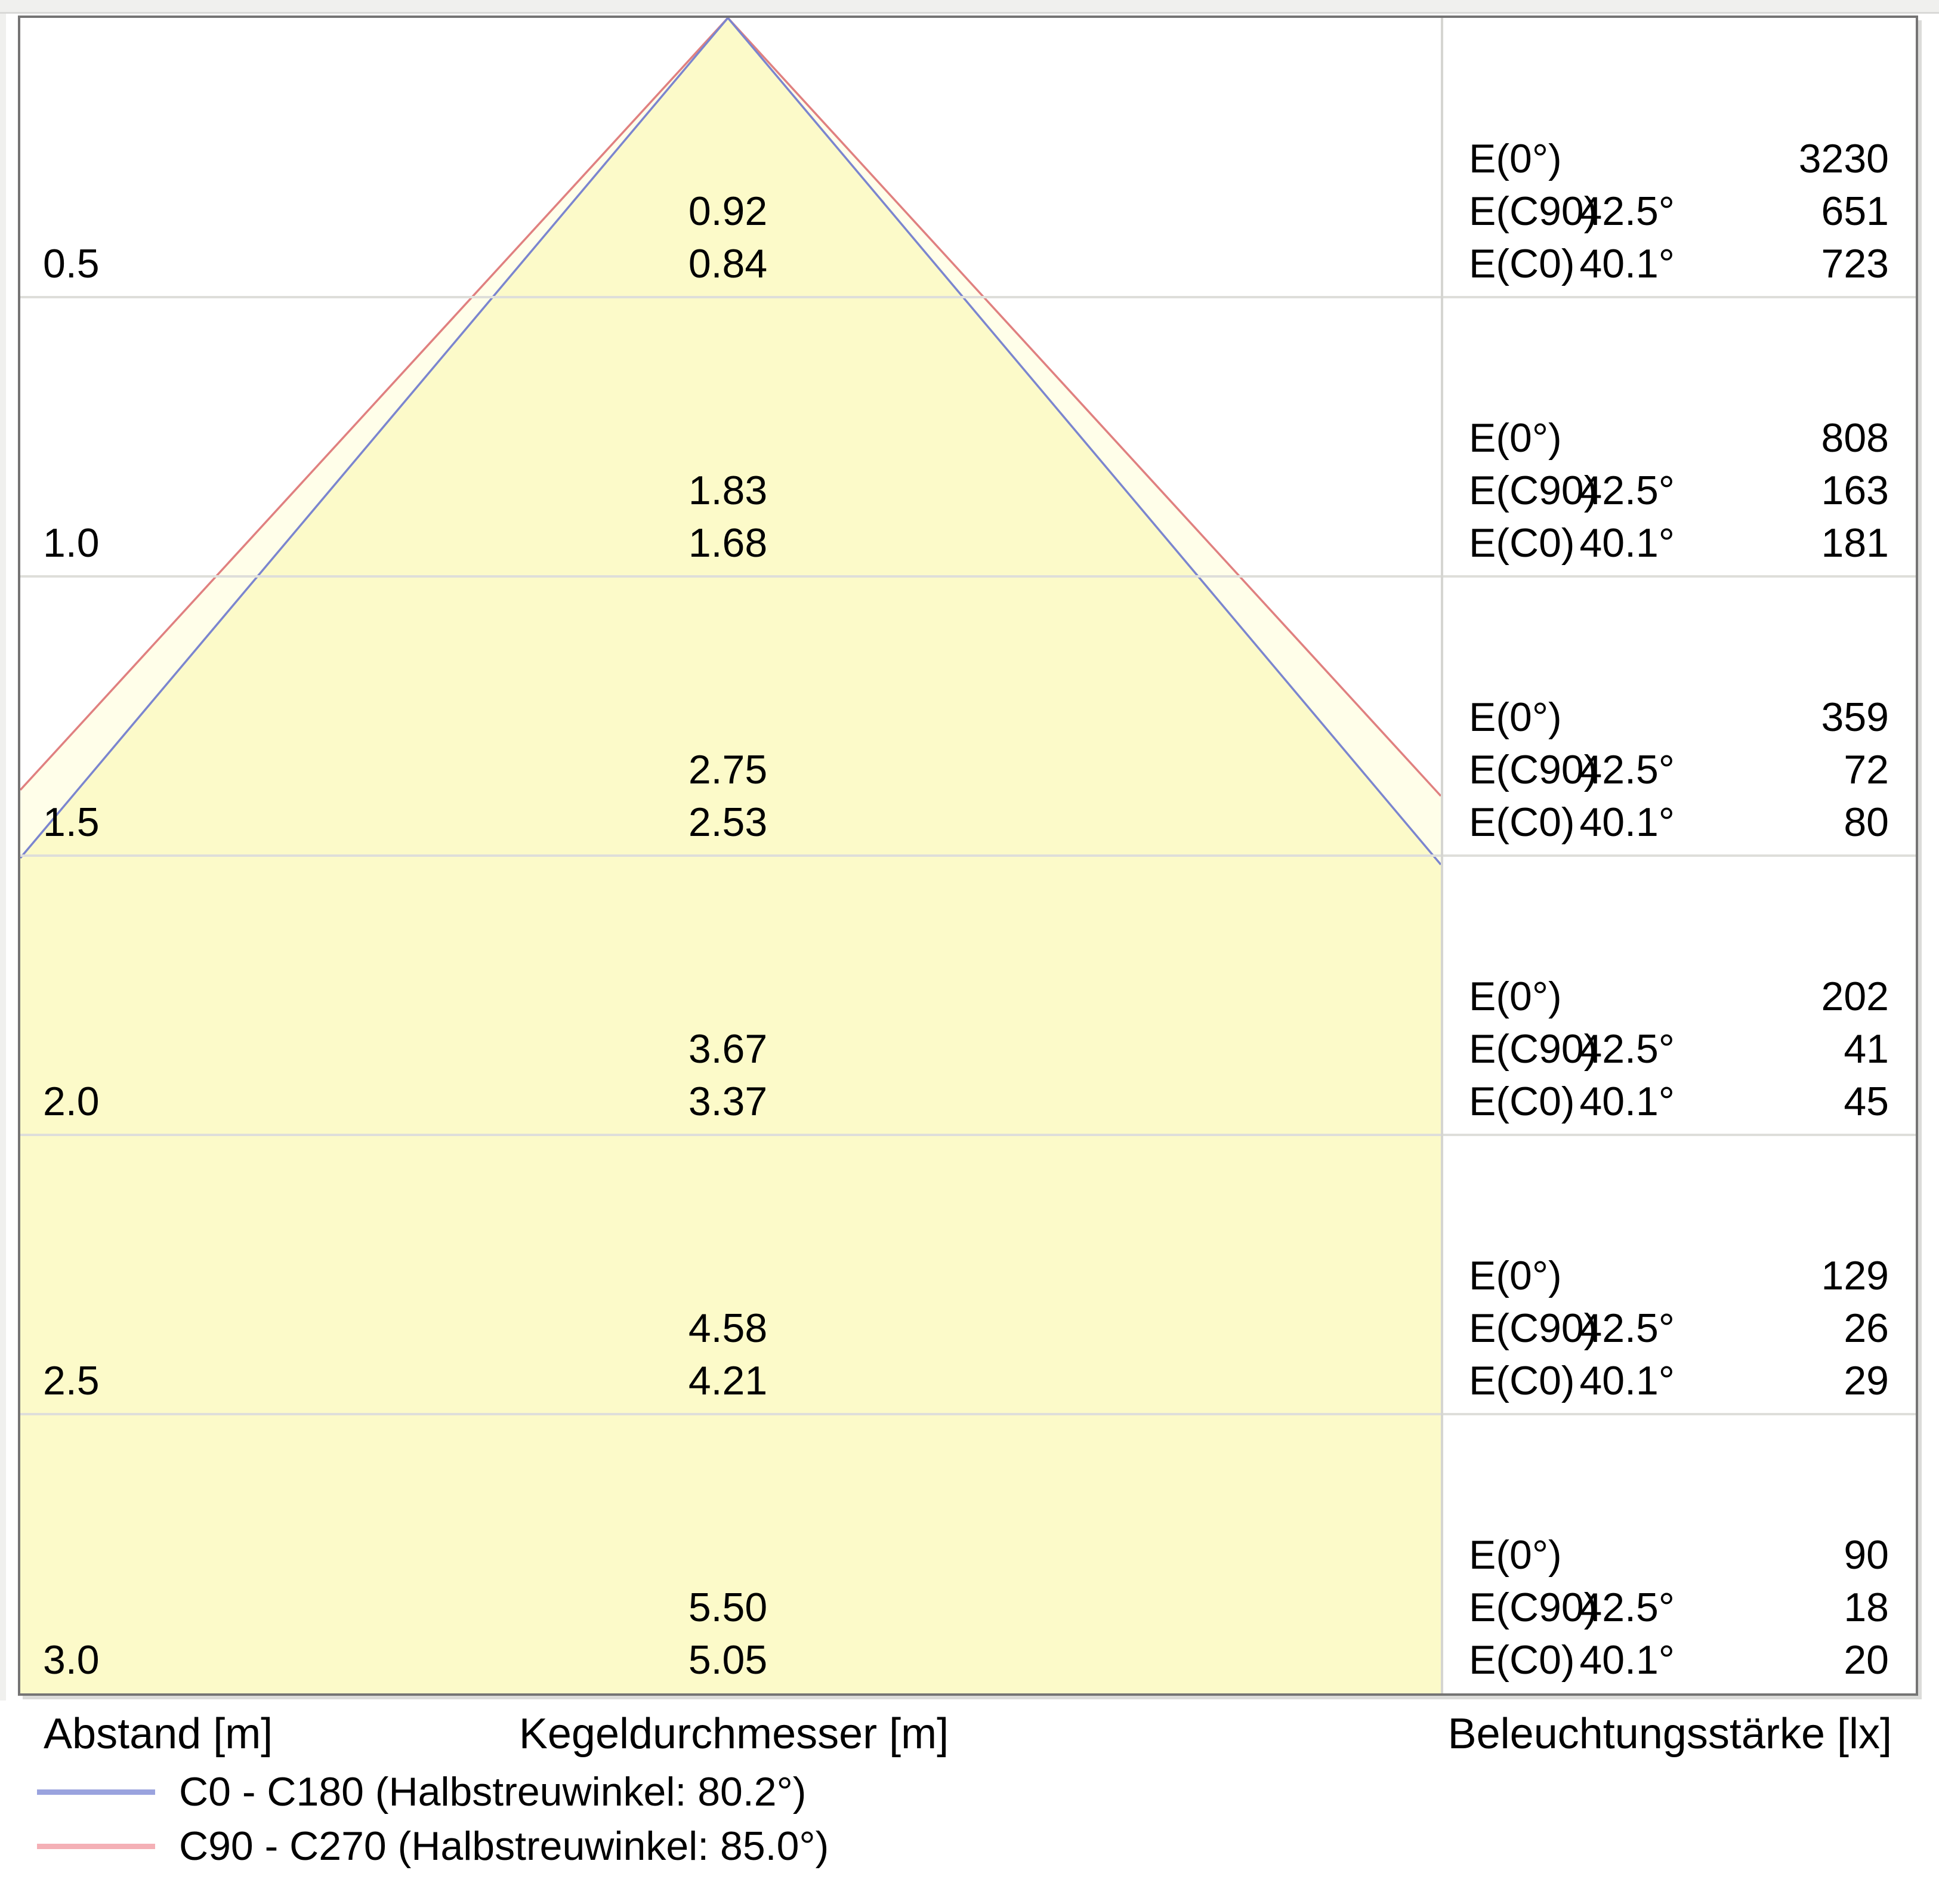  Describe the element at coordinates (158, 1734) in the screenshot. I see `axis-label-abstand: Abstand [m]` at that location.